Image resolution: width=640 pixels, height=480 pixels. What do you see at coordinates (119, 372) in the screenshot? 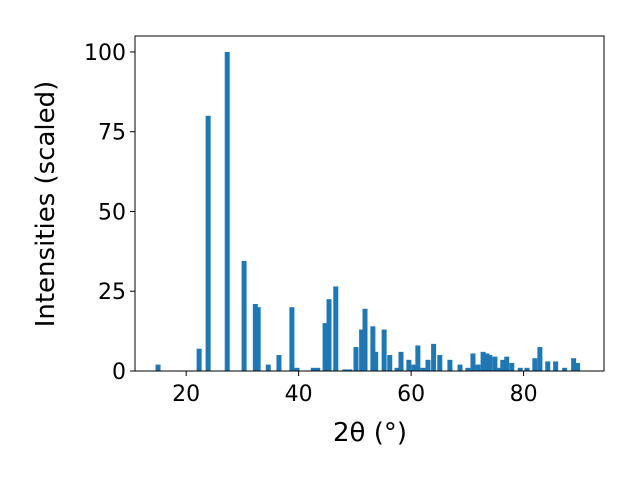
I see `y-tick-label: 0` at bounding box center [119, 372].